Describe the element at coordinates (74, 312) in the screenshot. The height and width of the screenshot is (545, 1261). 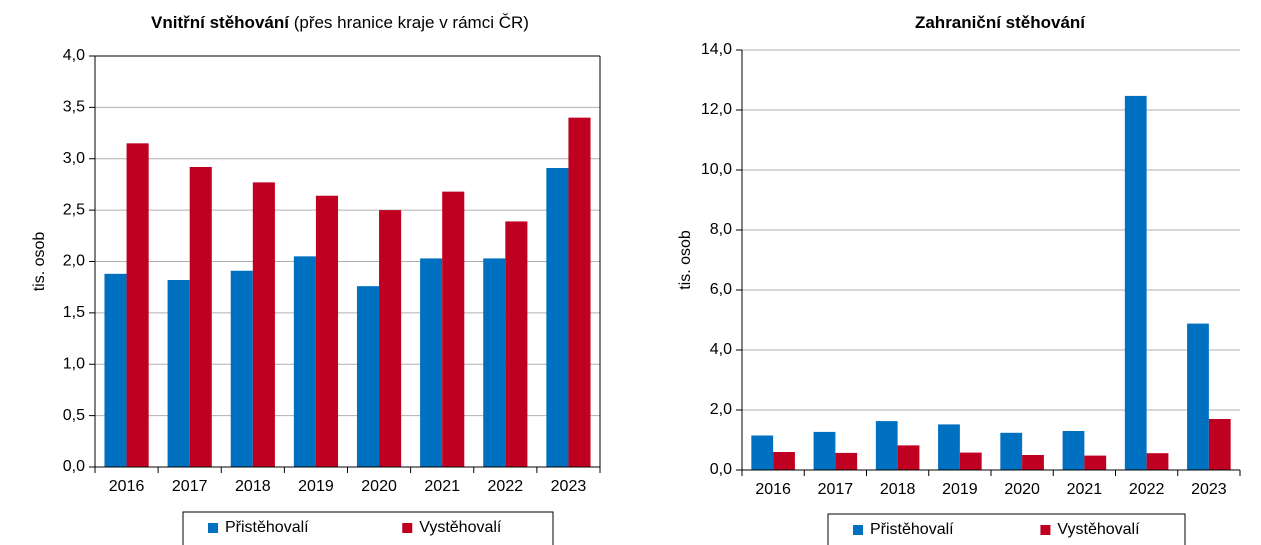
I see `y-tick-label: 1,5` at that location.